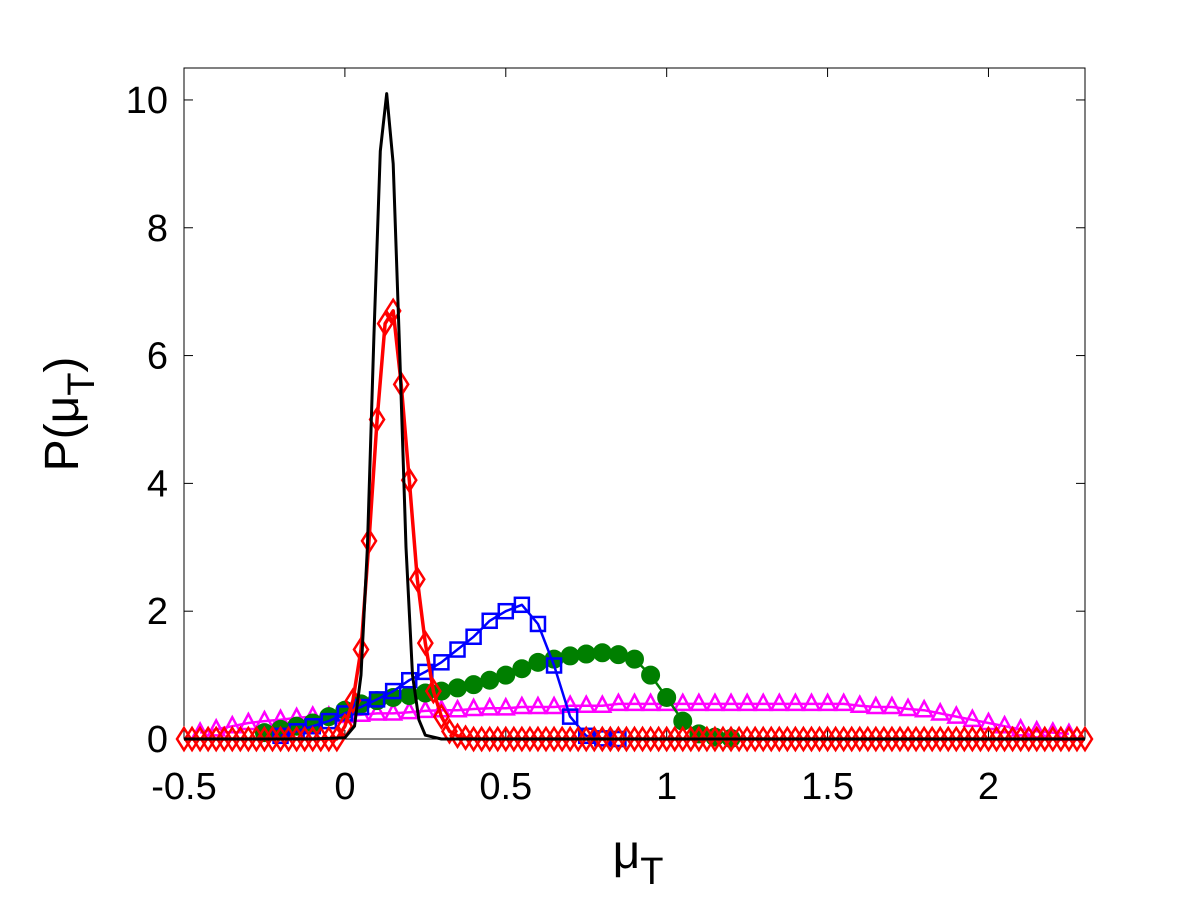  What do you see at coordinates (157, 484) in the screenshot?
I see `y-tick-label: 4` at bounding box center [157, 484].